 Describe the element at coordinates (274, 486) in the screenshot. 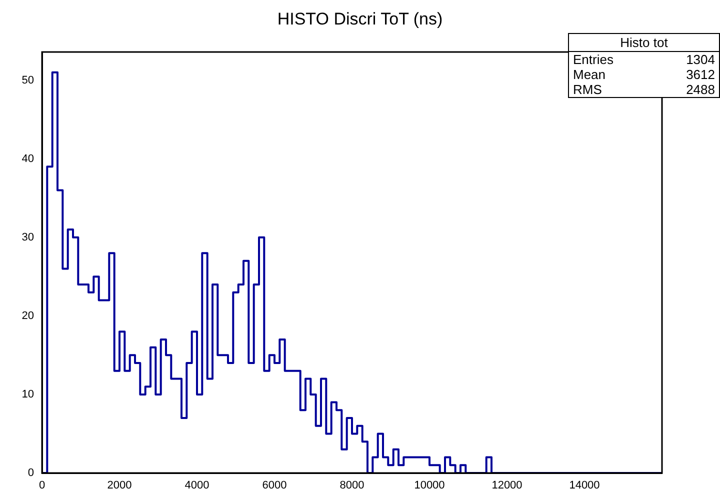

I see `x-tick-label: 6000` at that location.